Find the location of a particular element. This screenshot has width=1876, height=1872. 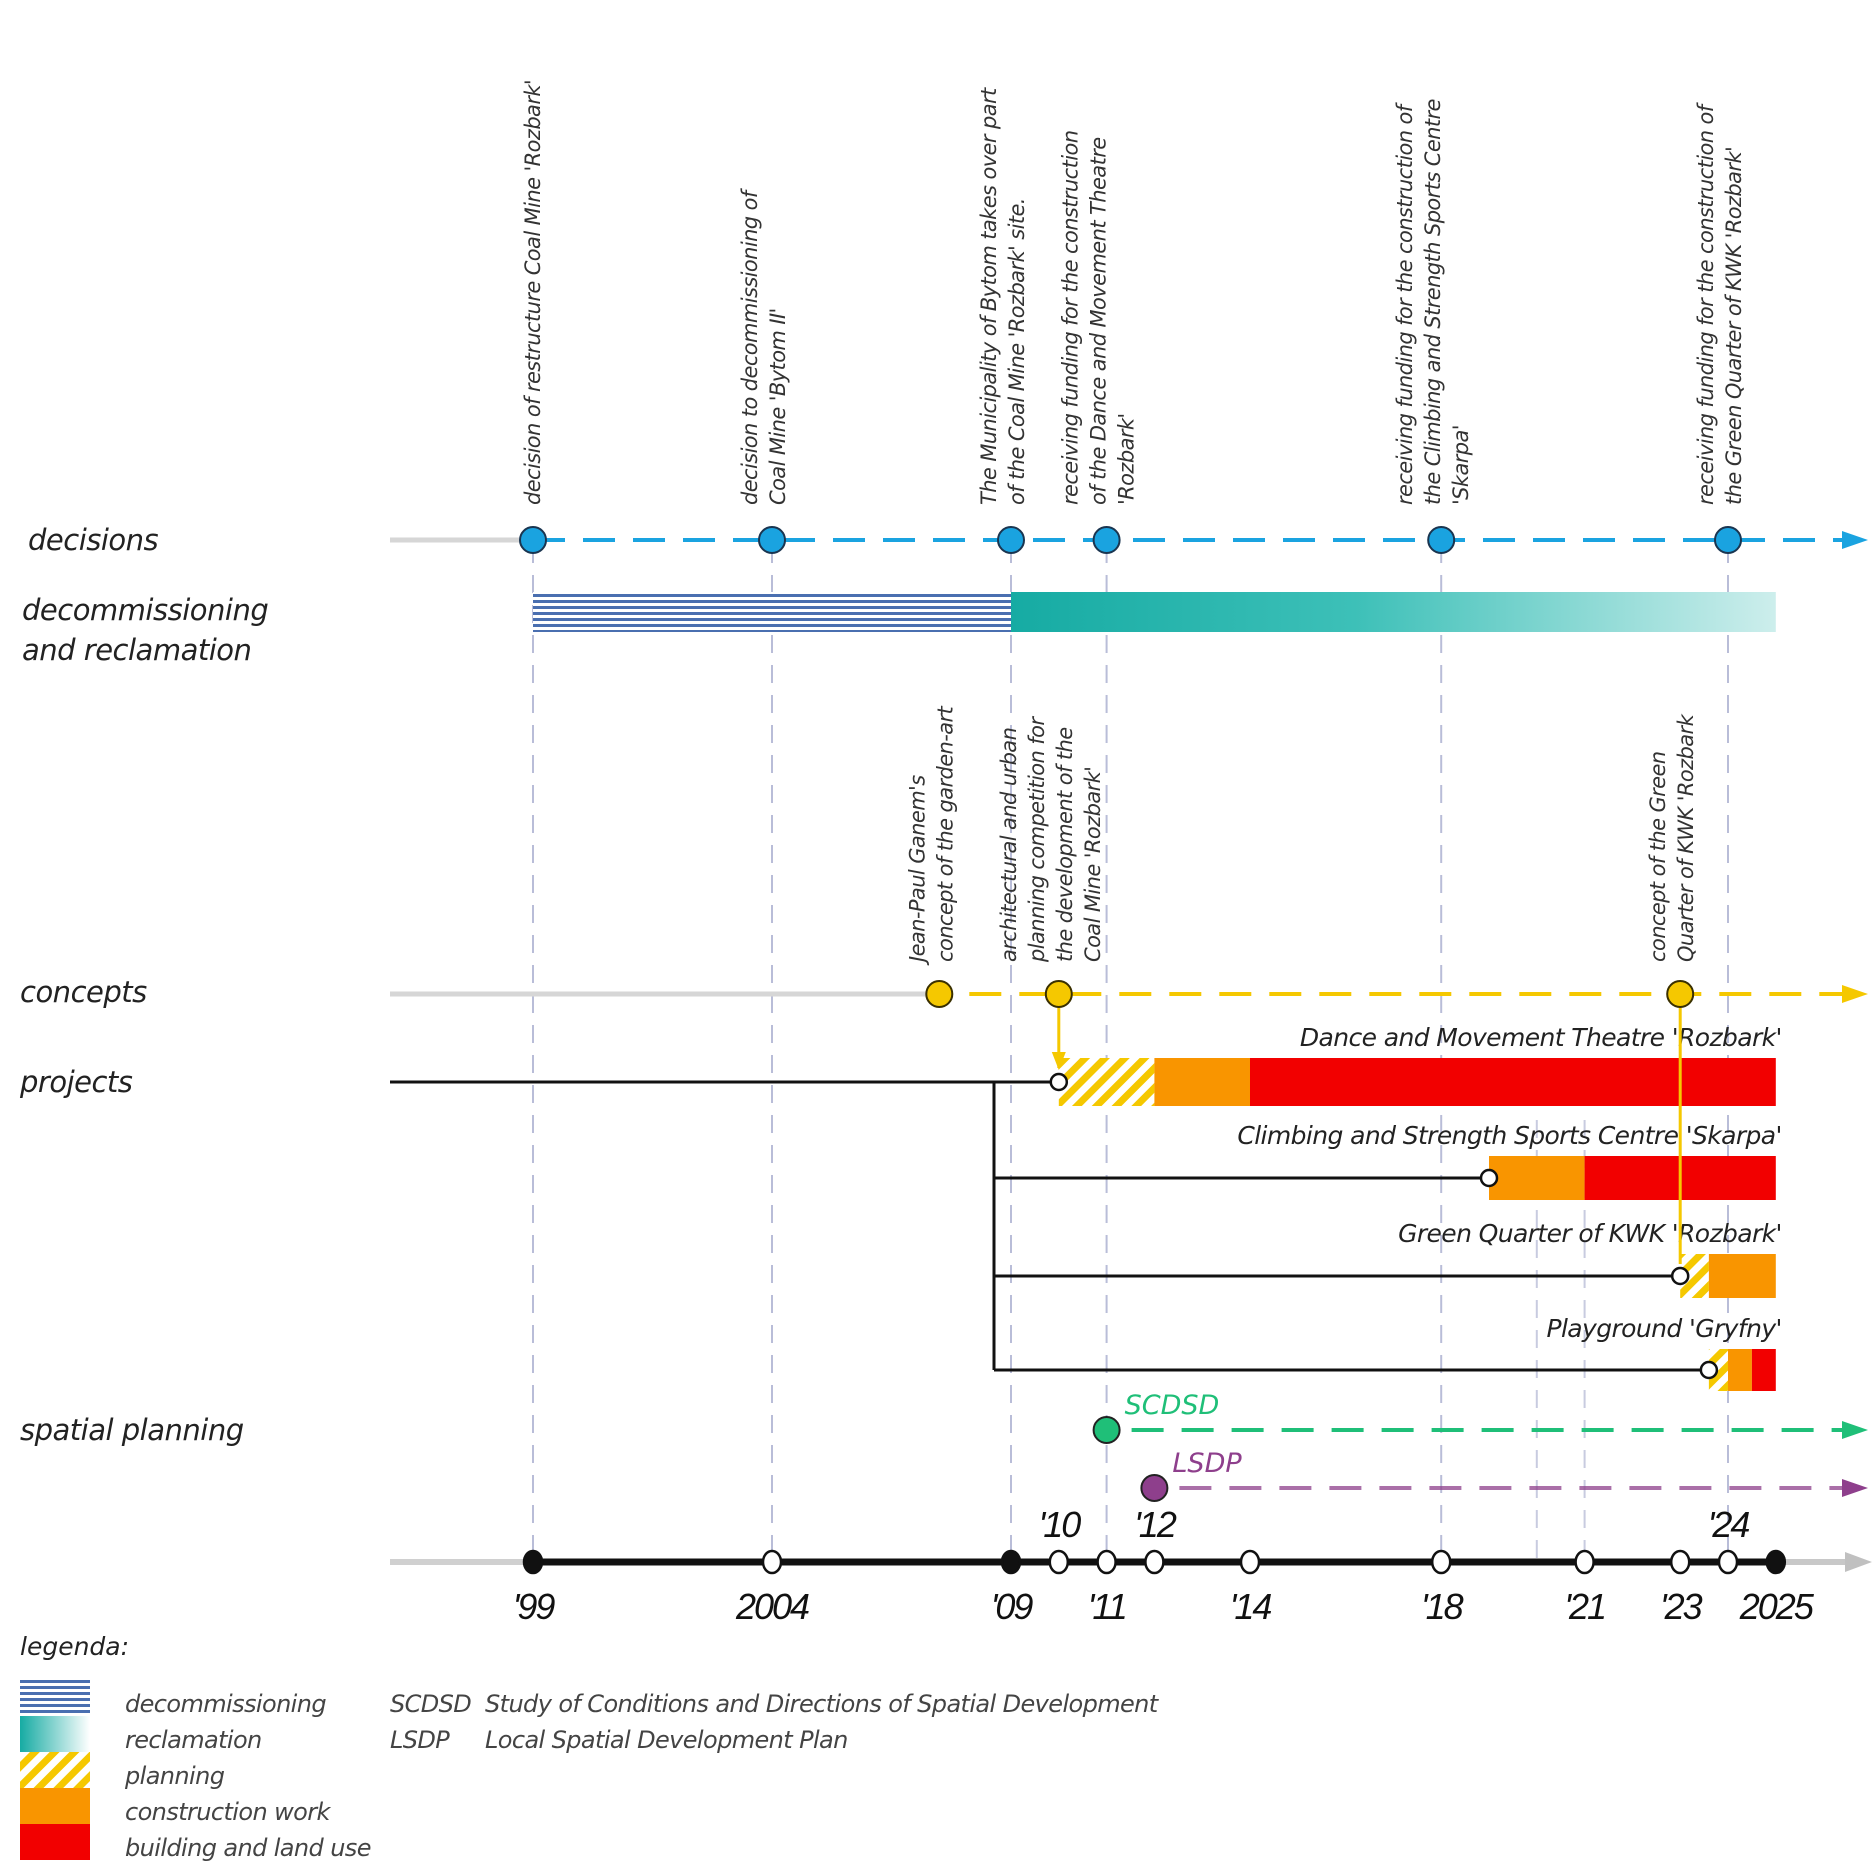

decision-label: receiving funding for the construction is located at coordinates (1071, 318).